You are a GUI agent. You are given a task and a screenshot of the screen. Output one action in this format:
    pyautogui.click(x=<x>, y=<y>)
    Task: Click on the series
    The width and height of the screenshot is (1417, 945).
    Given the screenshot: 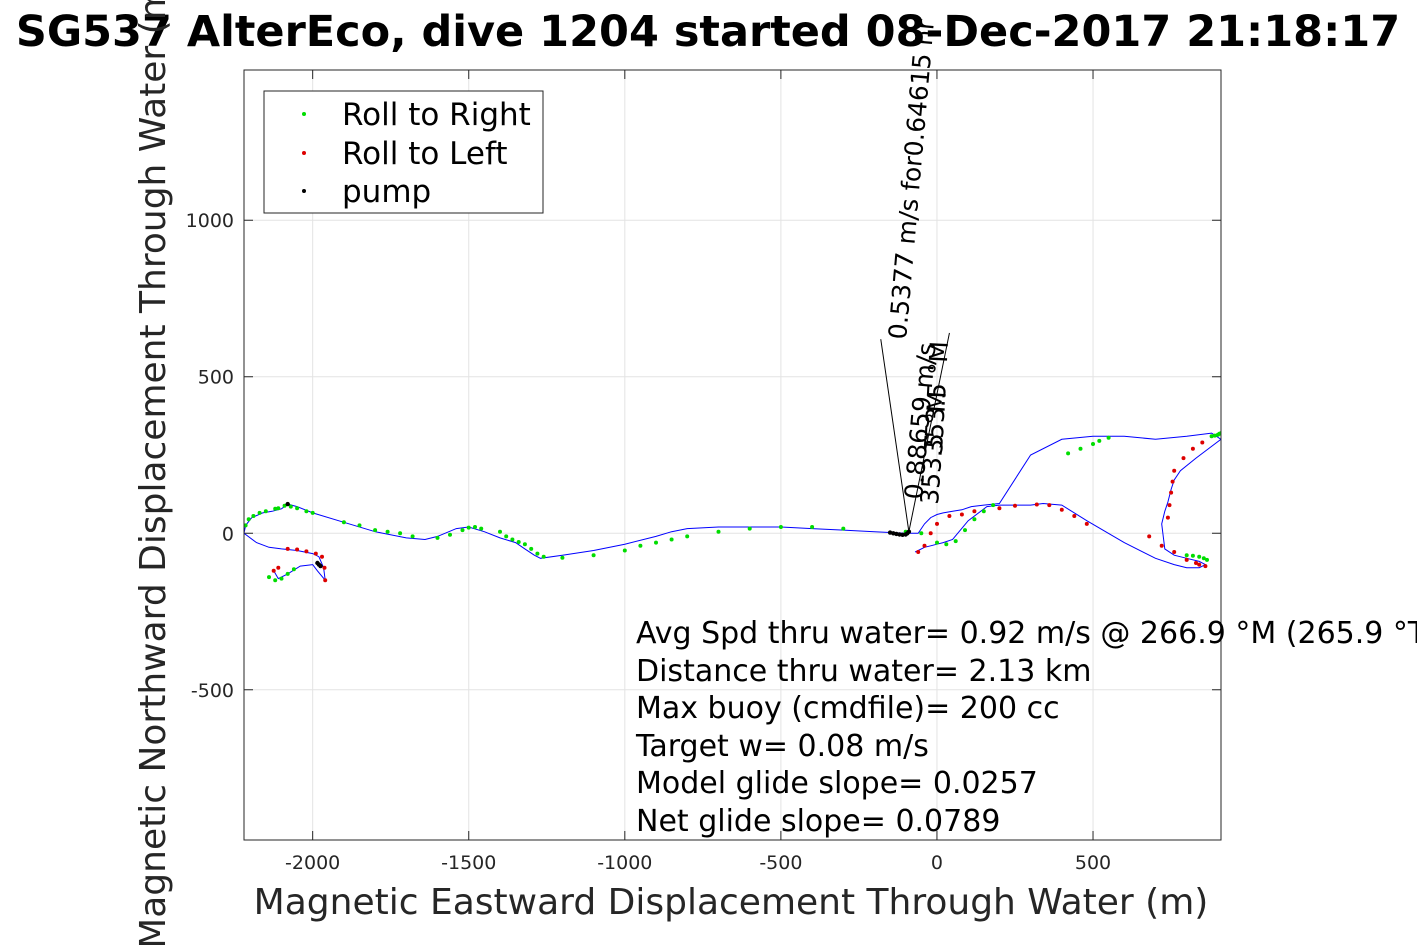 What is the action you would take?
    pyautogui.click(x=732, y=507)
    